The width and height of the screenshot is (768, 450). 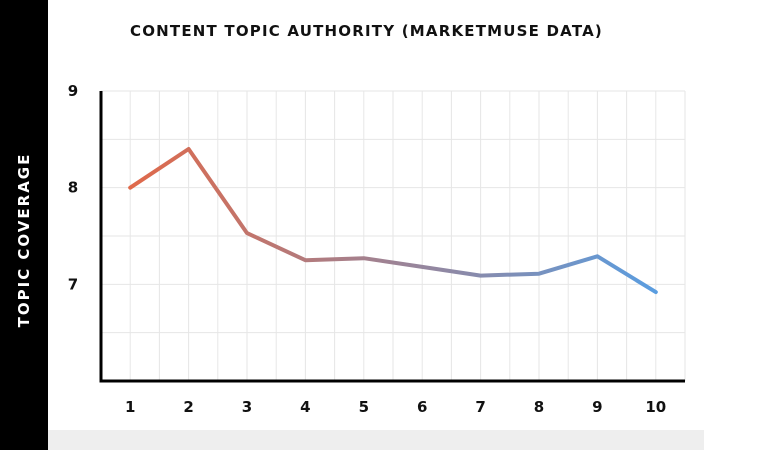 What do you see at coordinates (247, 407) in the screenshot?
I see `x-tick-label: 3` at bounding box center [247, 407].